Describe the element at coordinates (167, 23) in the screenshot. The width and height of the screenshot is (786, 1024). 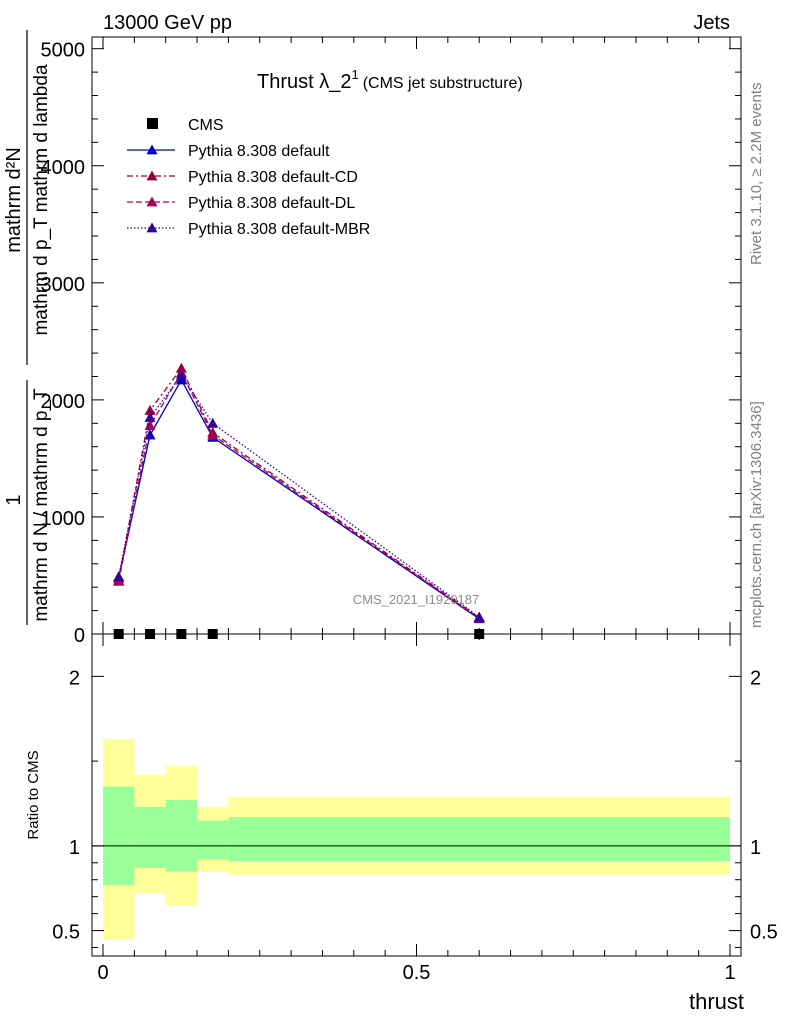
I see `header-left: 13000 GeV pp` at that location.